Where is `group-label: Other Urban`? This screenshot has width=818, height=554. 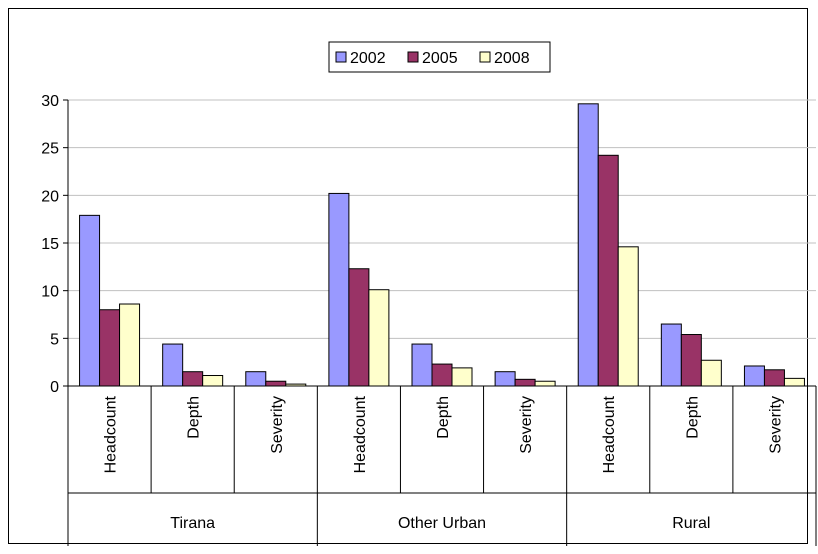
group-label: Other Urban is located at coordinates (442, 523).